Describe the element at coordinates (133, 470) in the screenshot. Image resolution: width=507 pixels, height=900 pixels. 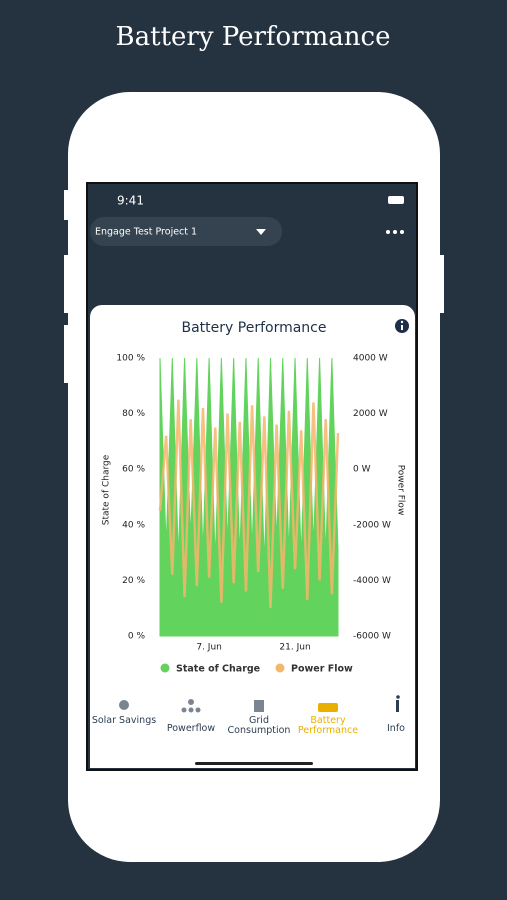
I see `y-tick-label: 60 %` at that location.